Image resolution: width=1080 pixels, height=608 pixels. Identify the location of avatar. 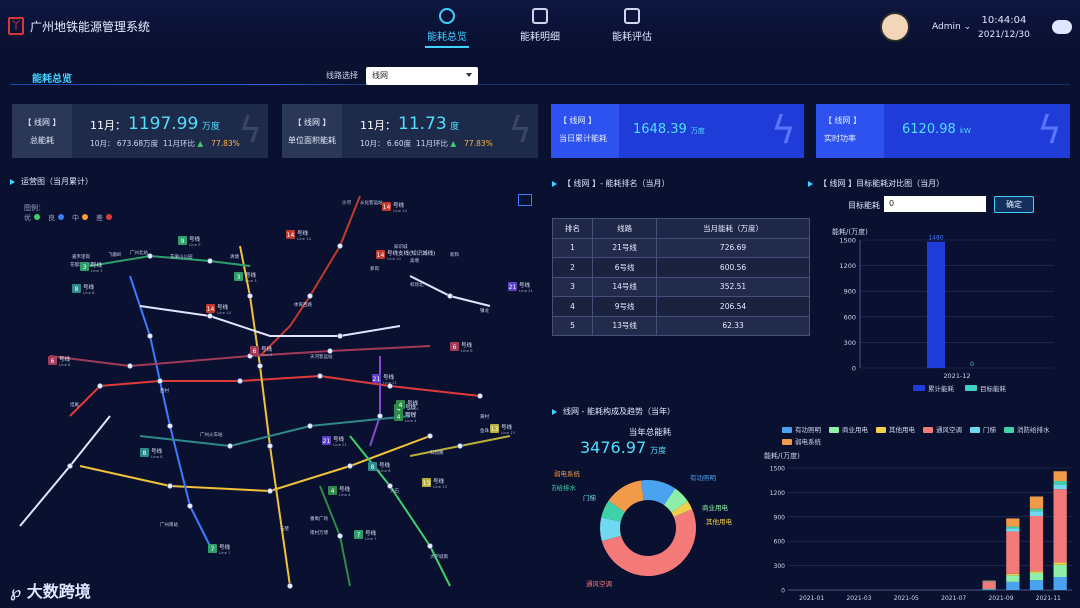
(895, 27).